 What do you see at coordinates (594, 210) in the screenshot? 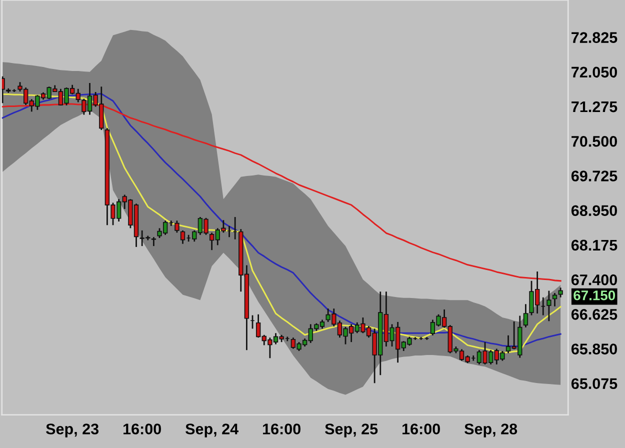
I see `y-tick-label: 68.950` at bounding box center [594, 210].